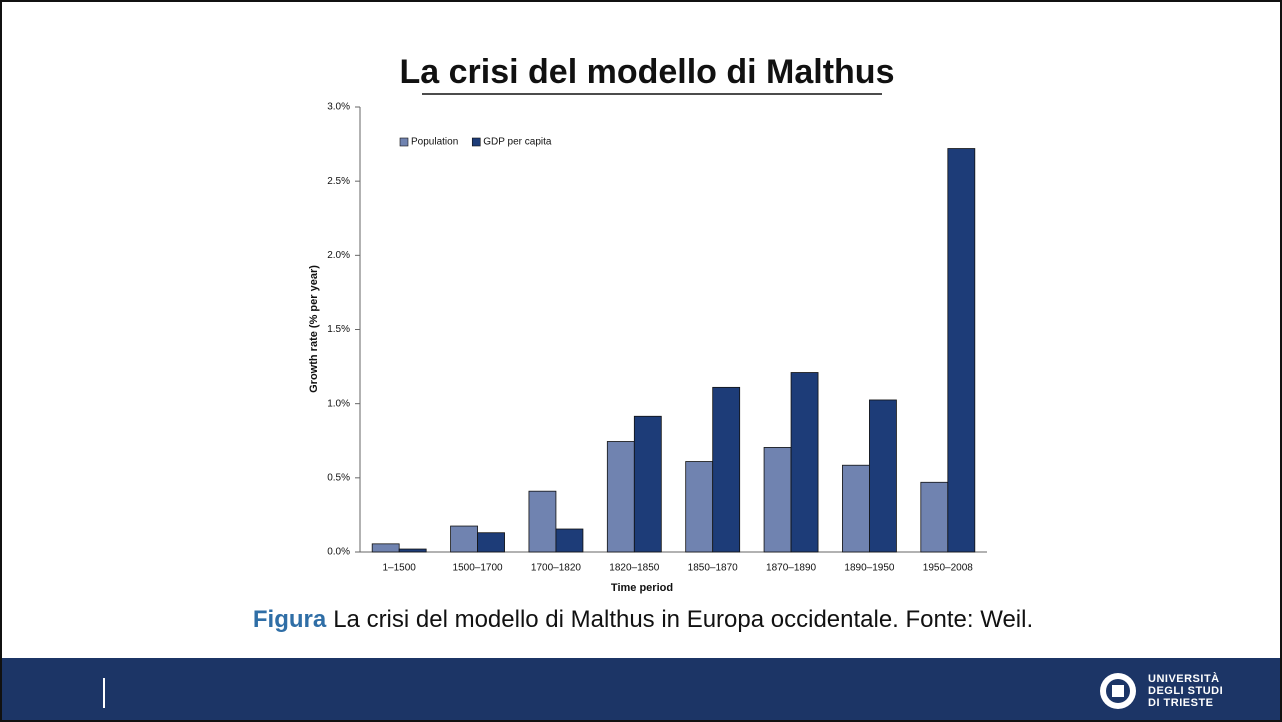 The height and width of the screenshot is (722, 1282). Describe the element at coordinates (713, 568) in the screenshot. I see `x-tick-label: 1850–1870` at that location.